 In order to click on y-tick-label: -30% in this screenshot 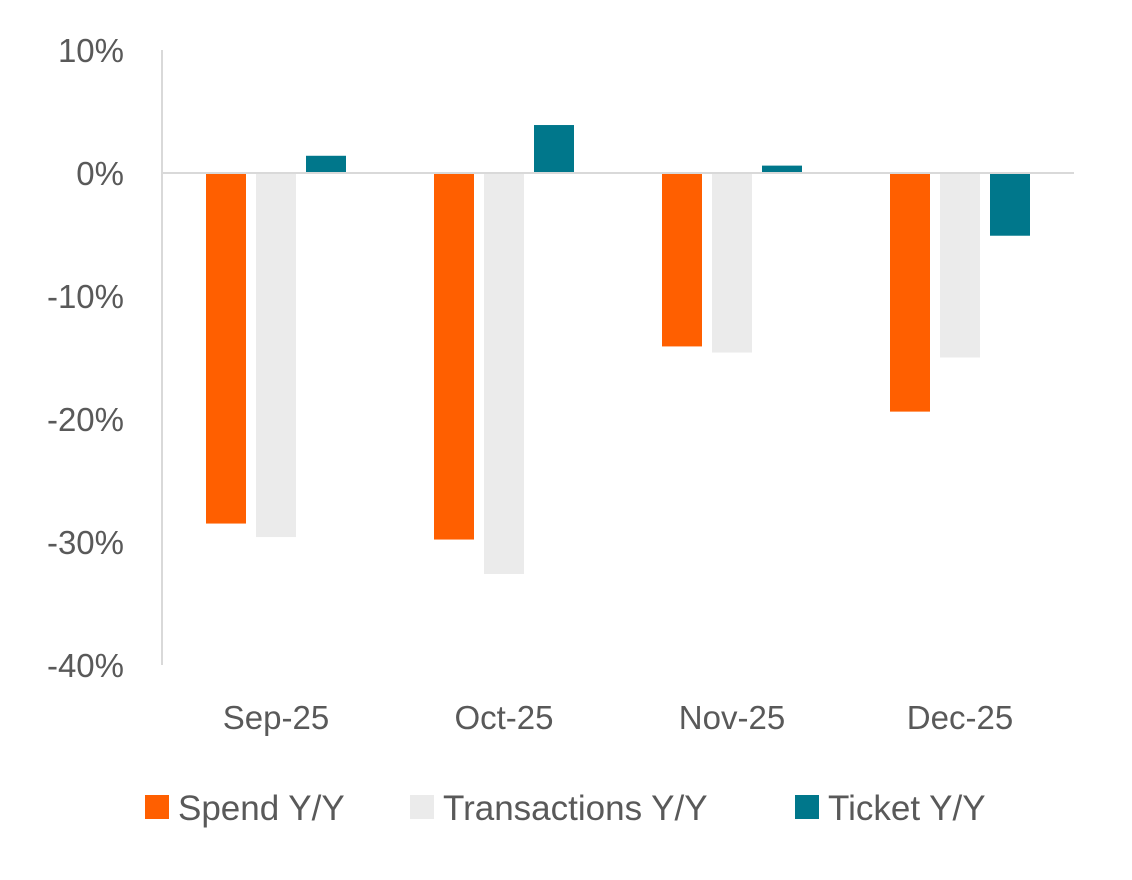, I will do `click(85, 542)`.